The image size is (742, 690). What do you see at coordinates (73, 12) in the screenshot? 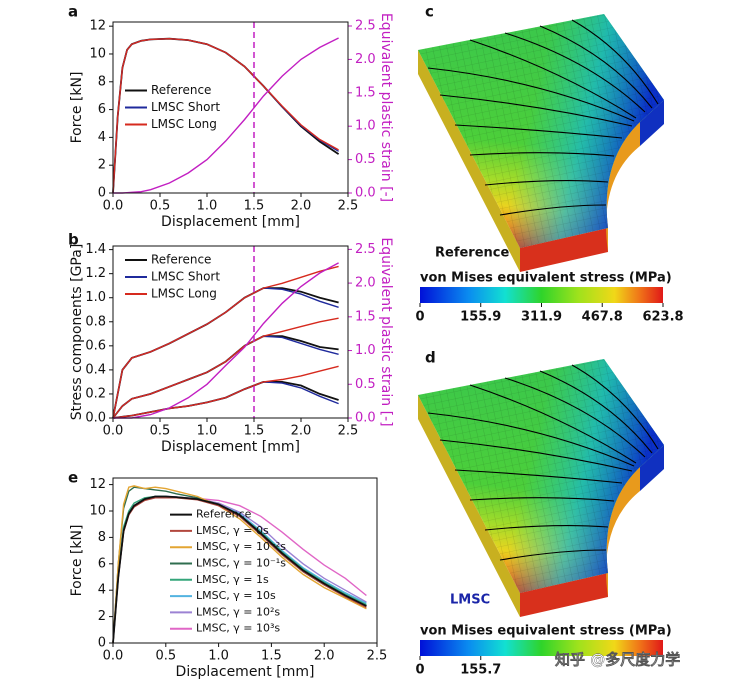
I see `panel-label: a` at bounding box center [73, 12].